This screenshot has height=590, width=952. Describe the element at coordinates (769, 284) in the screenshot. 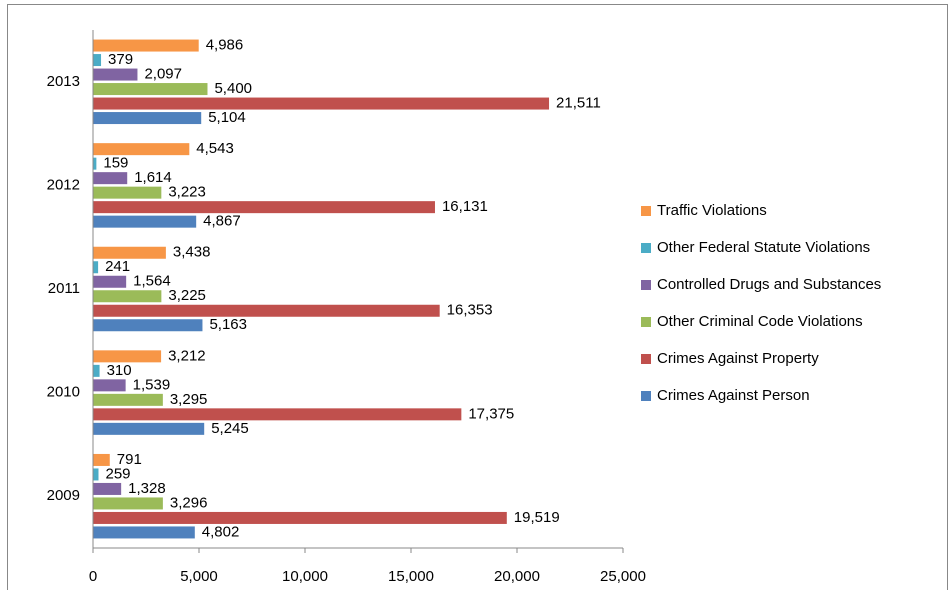

I see `legend-label: Controlled Drugs and Substances` at that location.